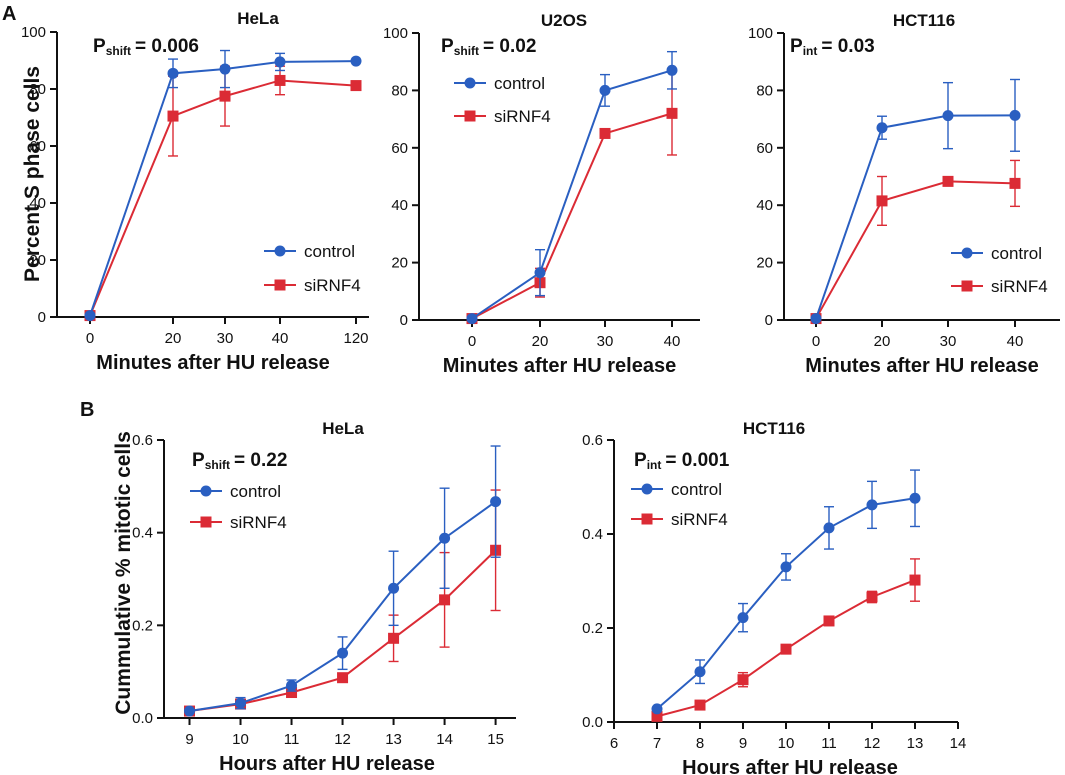 The width and height of the screenshot is (1065, 775). What do you see at coordinates (42, 317) in the screenshot?
I see `y-tick-label: 0` at bounding box center [42, 317].